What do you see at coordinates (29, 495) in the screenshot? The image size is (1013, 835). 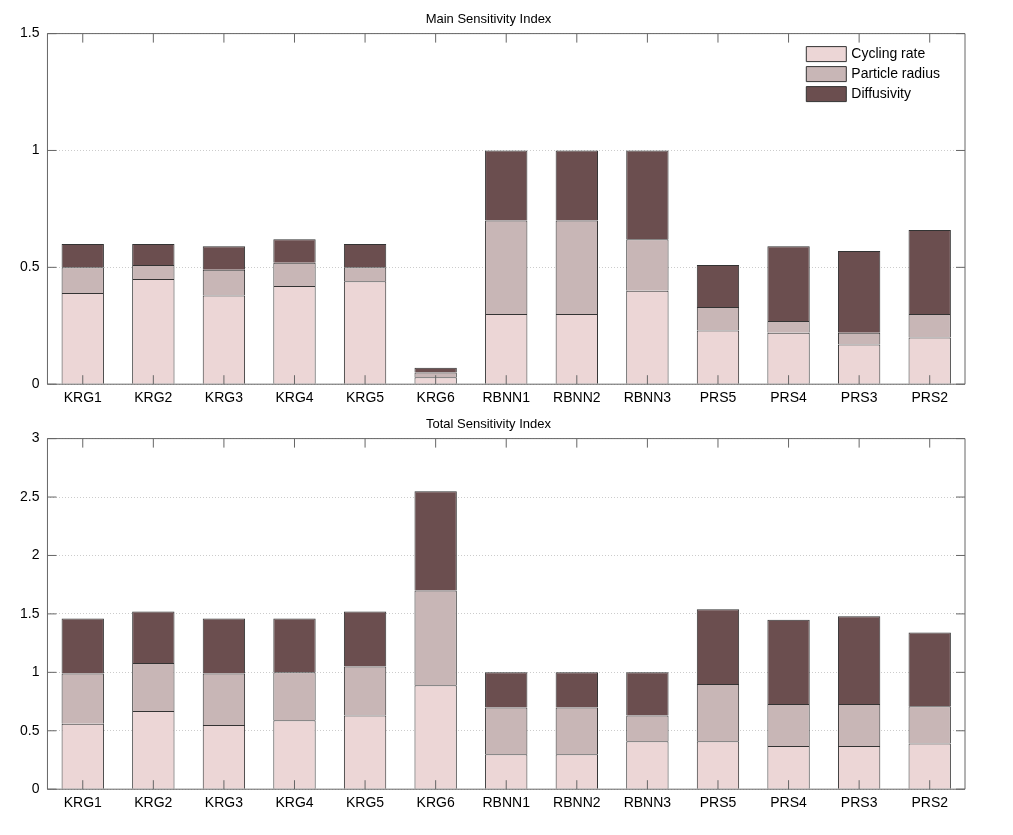 I see `y-tick-label: 2.5` at bounding box center [29, 495].